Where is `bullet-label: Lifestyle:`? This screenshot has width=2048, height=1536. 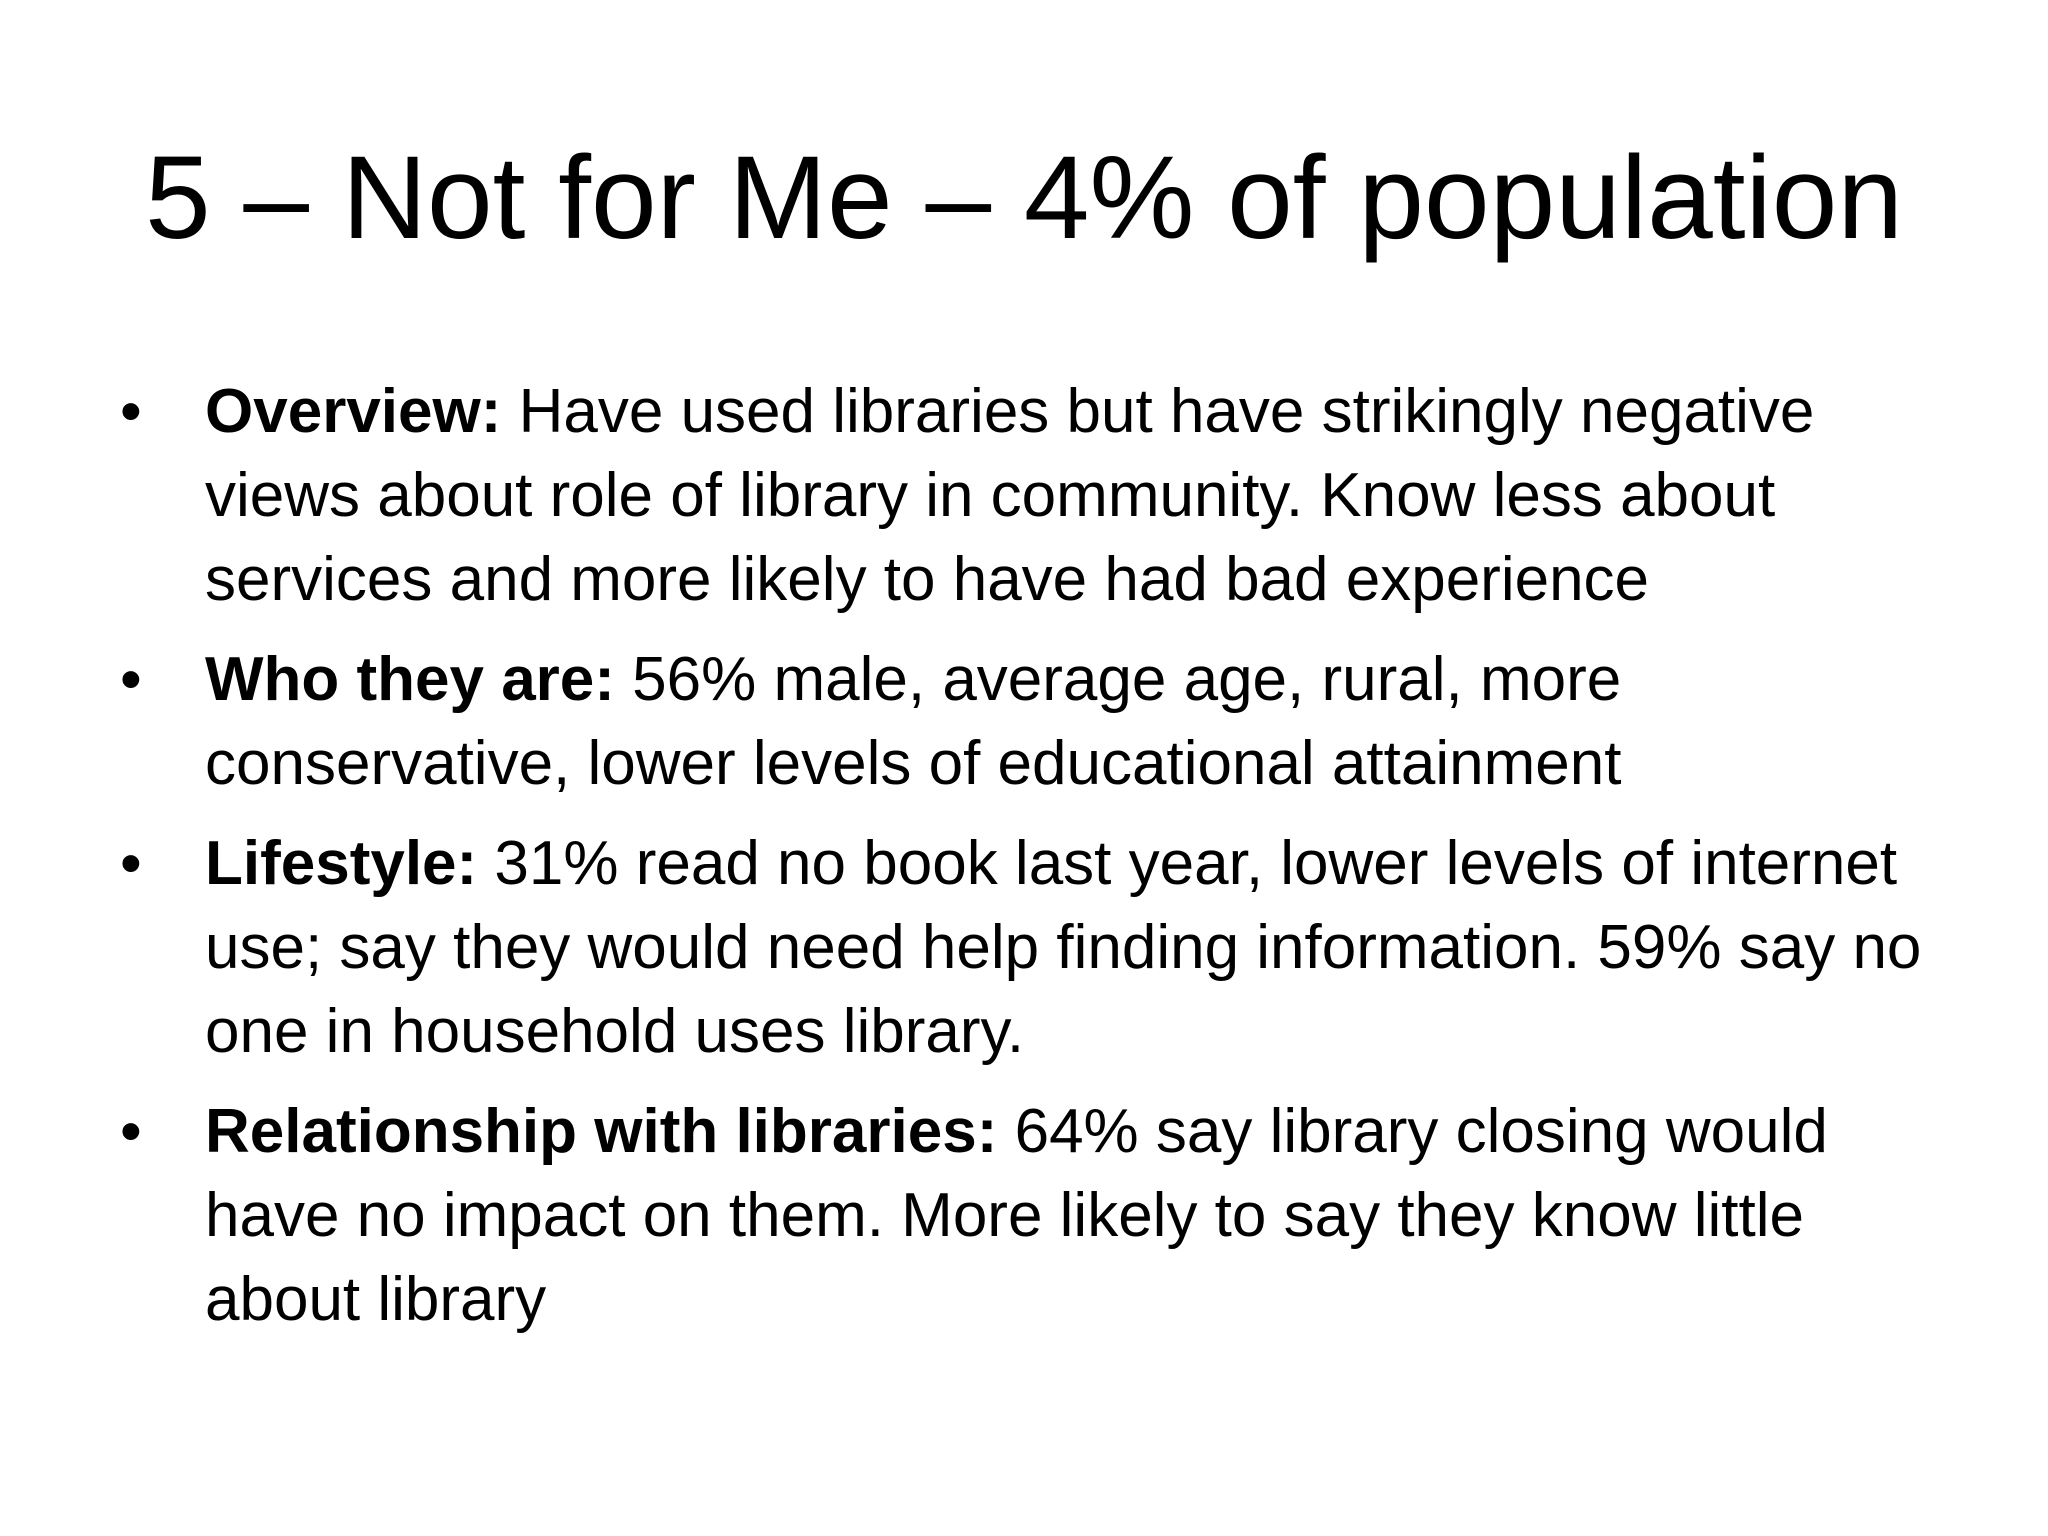 bullet-label: Lifestyle: is located at coordinates (341, 863).